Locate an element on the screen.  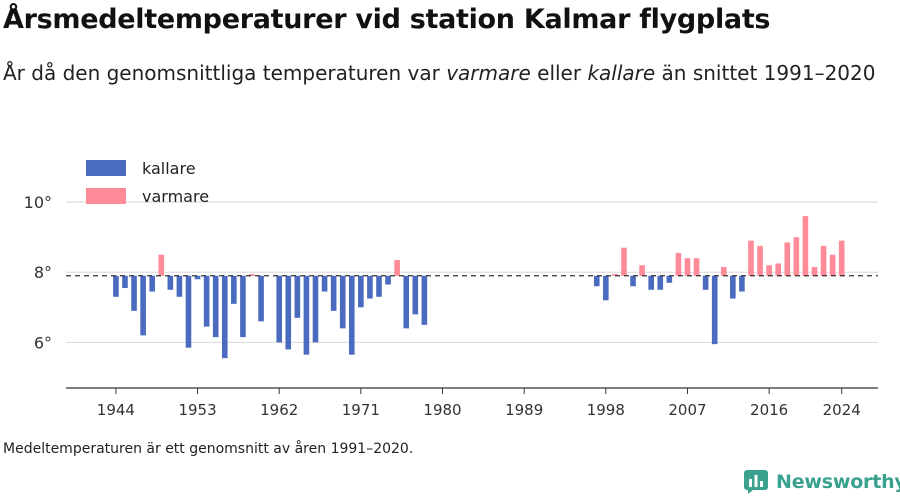
bar-kallare-1947 is located at coordinates (143, 305).